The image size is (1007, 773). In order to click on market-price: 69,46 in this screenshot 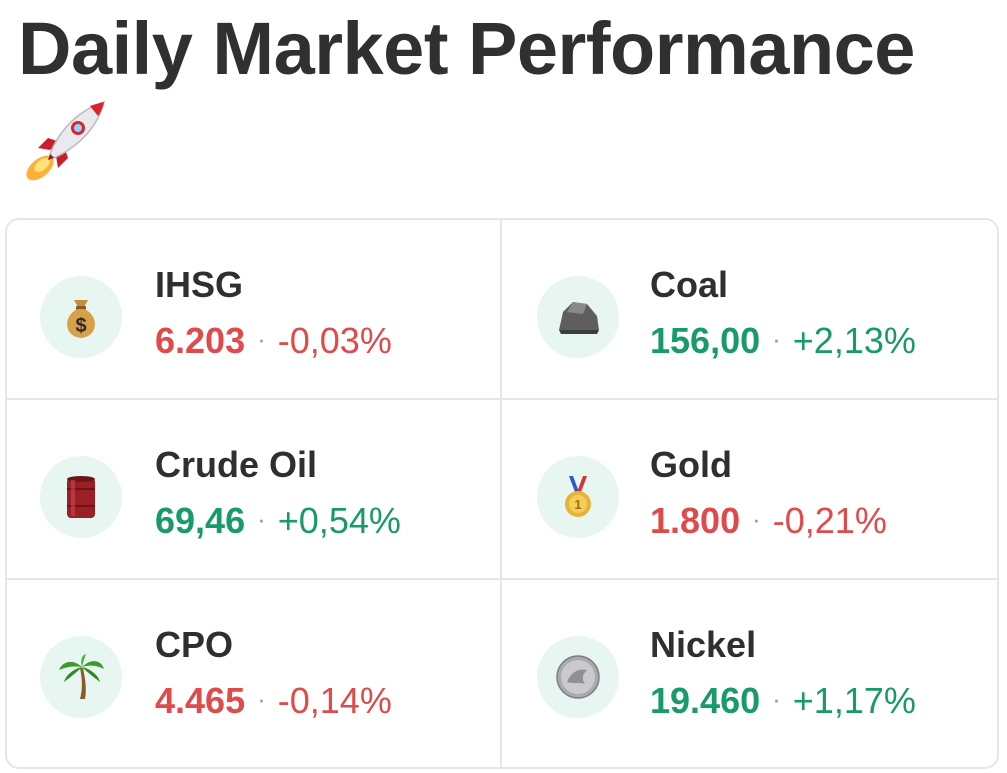, I will do `click(200, 520)`.